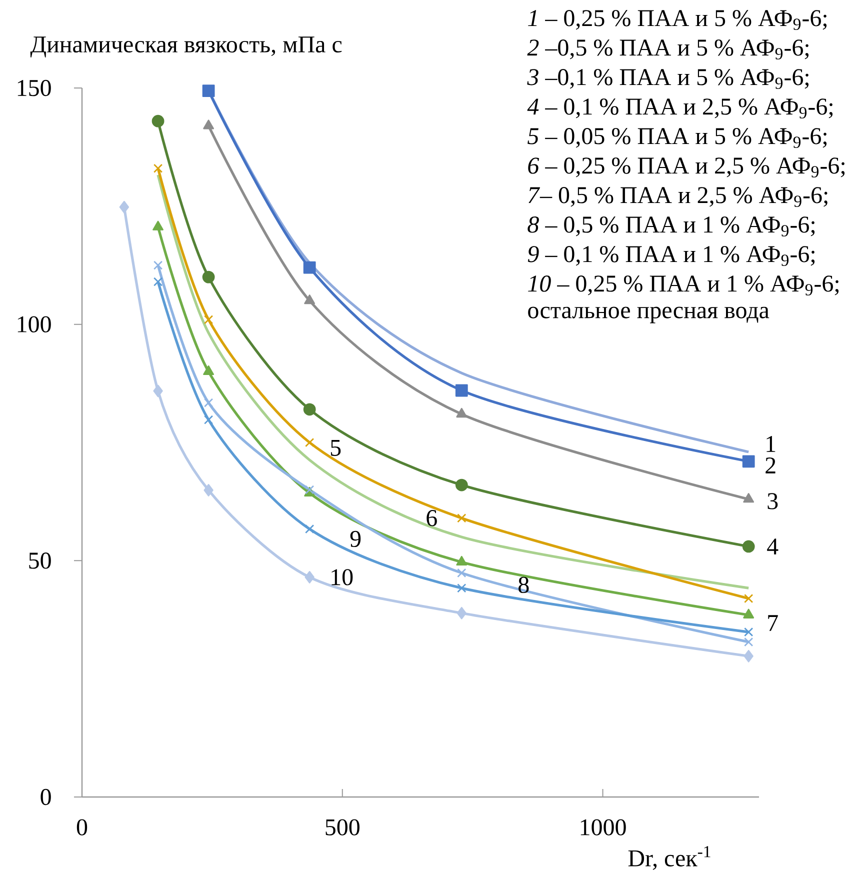 This screenshot has height=883, width=867. What do you see at coordinates (680, 108) in the screenshot?
I see `annotation: 4 – 0,1 % ПАА и 2,5 % АФ$_{9}$-6;` at bounding box center [680, 108].